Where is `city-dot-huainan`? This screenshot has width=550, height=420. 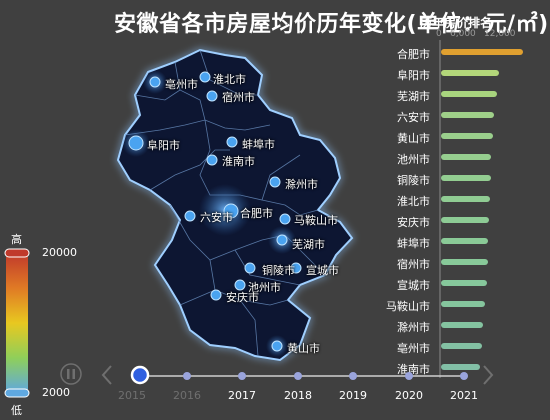 city-dot-huainan is located at coordinates (212, 160).